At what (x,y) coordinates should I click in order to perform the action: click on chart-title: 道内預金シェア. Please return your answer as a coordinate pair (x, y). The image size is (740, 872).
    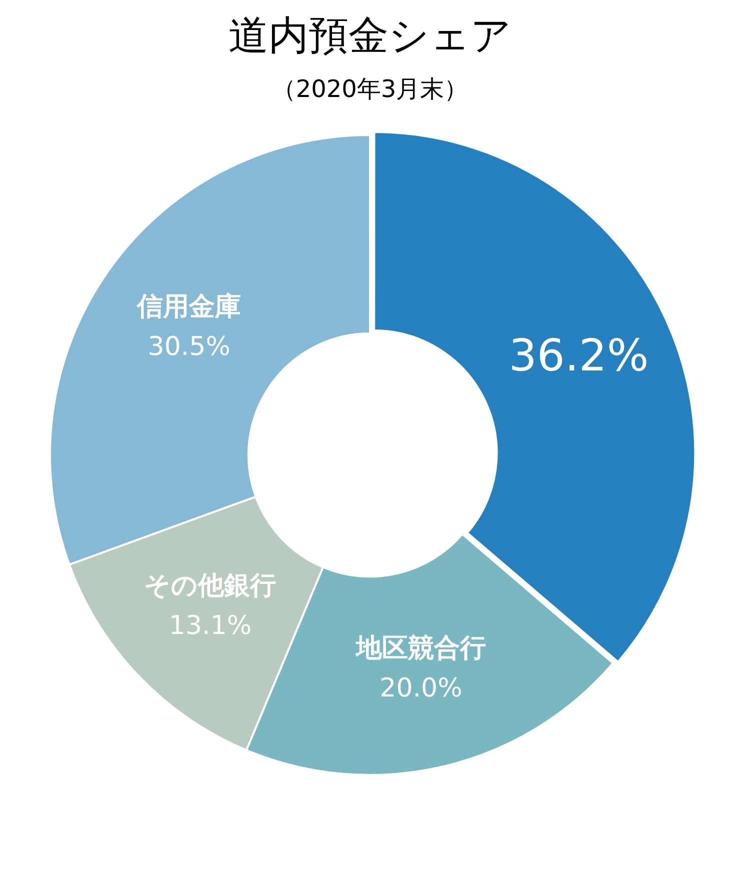
    Looking at the image, I should click on (370, 36).